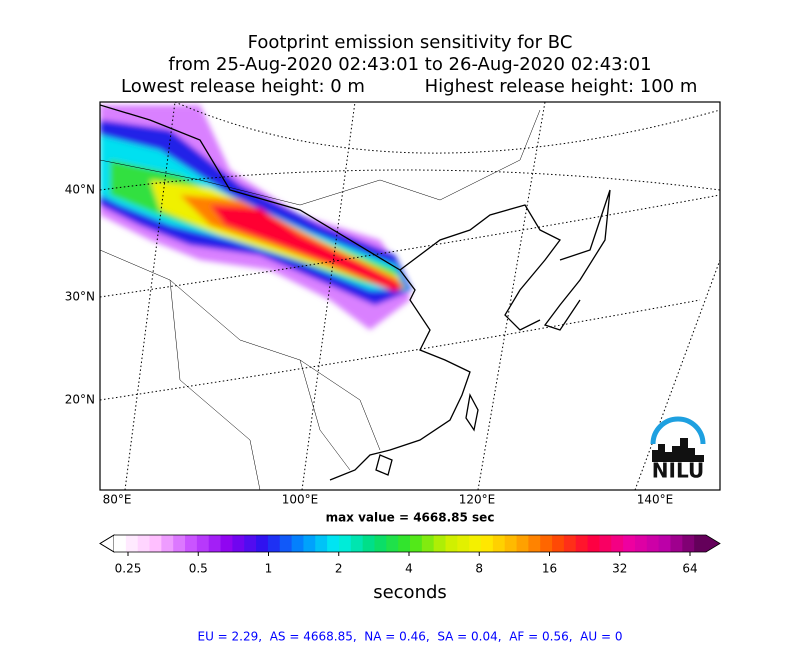  What do you see at coordinates (410, 555) in the screenshot?
I see `colorbar: 0.25 0.5 1 2 4 8 16 32 64` at bounding box center [410, 555].